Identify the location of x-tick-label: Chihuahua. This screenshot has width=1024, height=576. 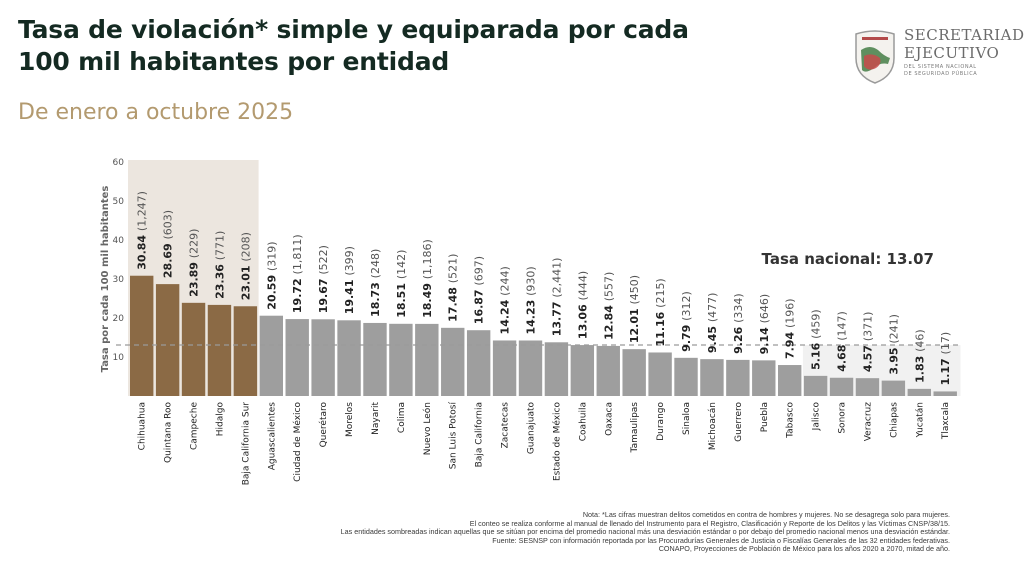
(143, 426).